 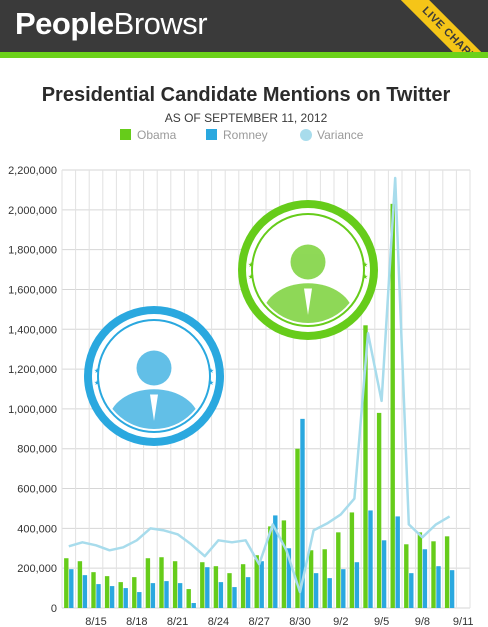 I want to click on chart-subtitle: AS OF SEPTEMBER 11, 2012, so click(x=246, y=118).